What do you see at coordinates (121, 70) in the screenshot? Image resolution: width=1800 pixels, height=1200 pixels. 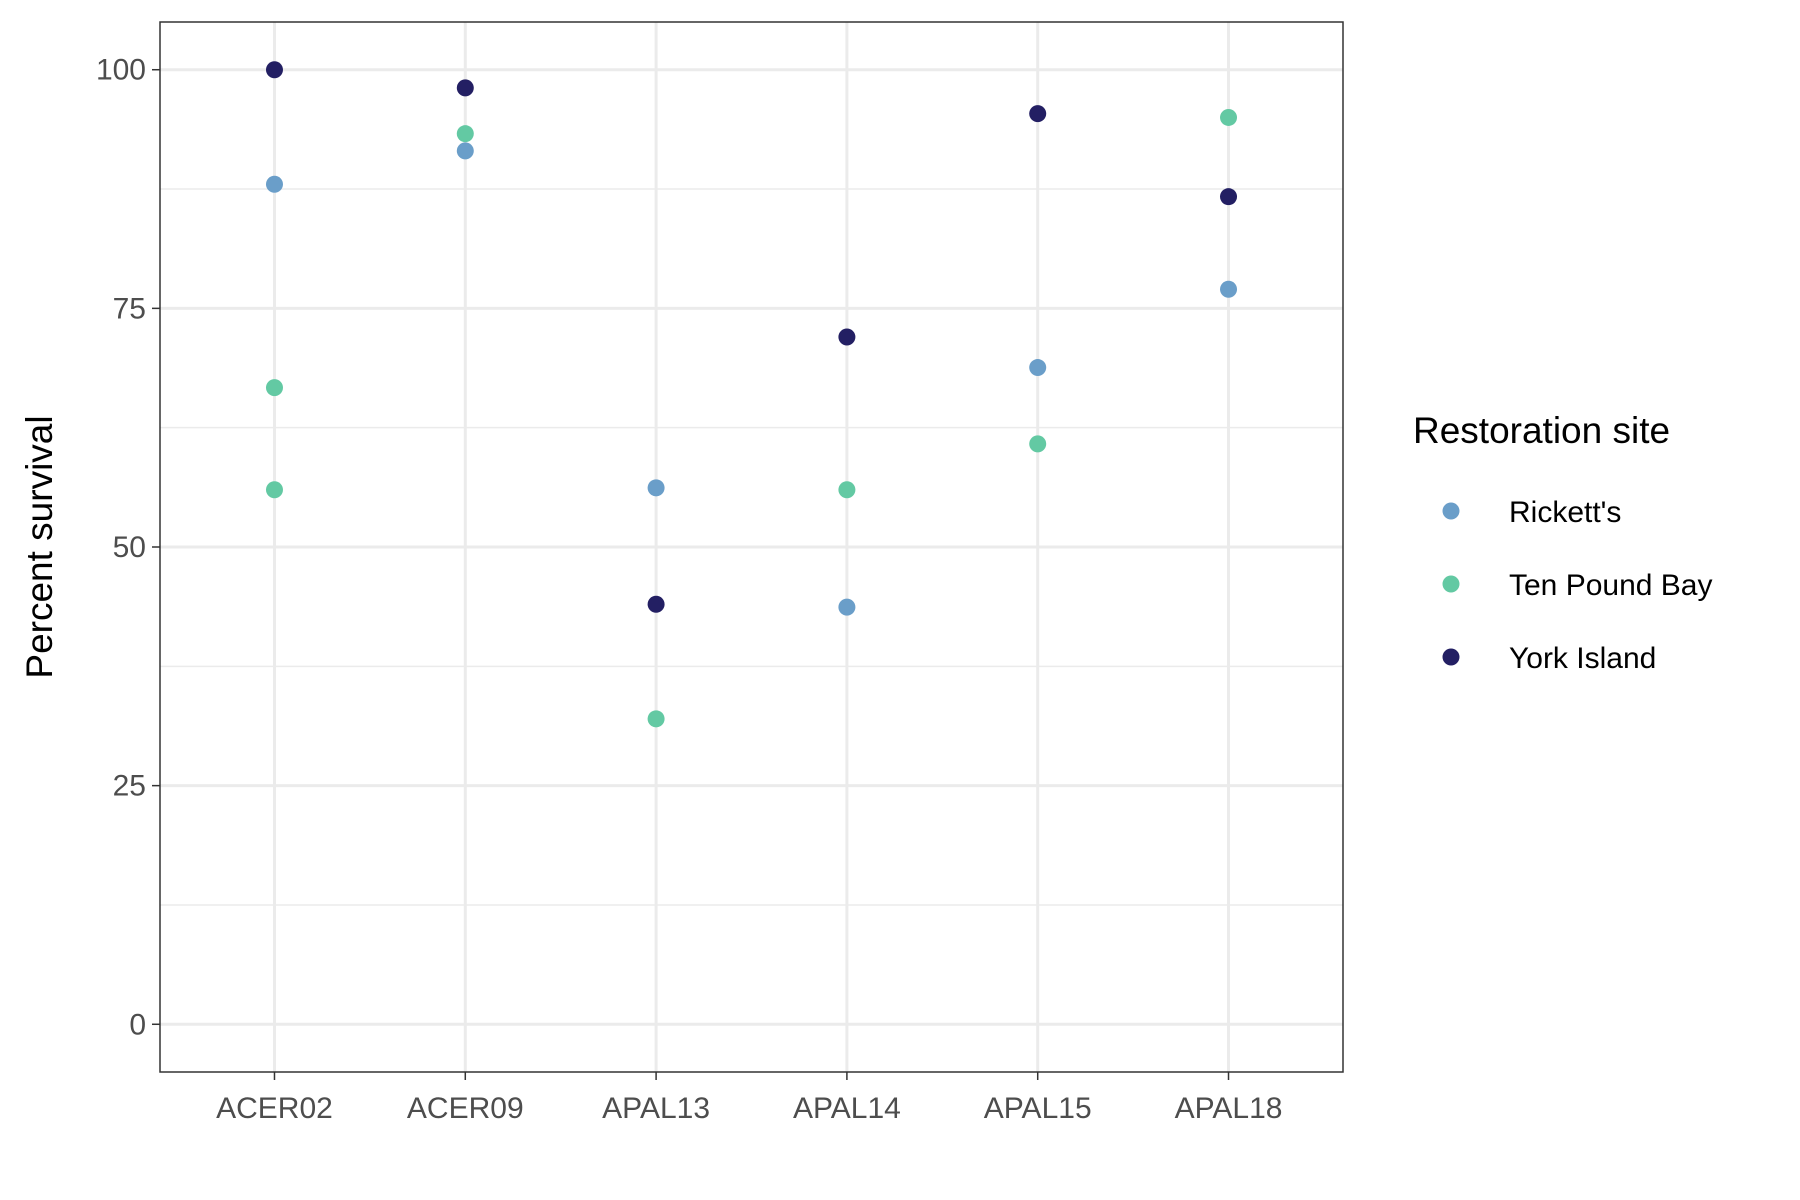 I see `y-tick-label: 100` at bounding box center [121, 70].